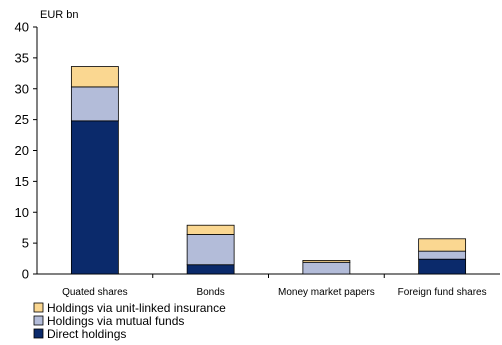  Describe the element at coordinates (22, 119) in the screenshot. I see `y-tick-label: 25` at that location.